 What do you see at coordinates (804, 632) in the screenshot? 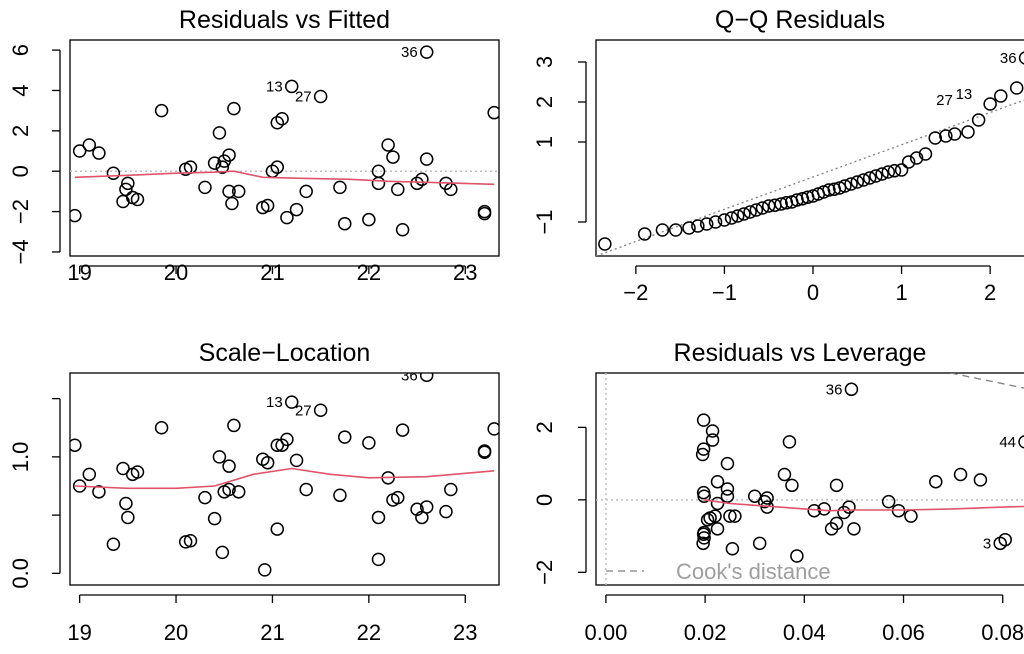
I see `x-tick-label: 0.04` at bounding box center [804, 632].